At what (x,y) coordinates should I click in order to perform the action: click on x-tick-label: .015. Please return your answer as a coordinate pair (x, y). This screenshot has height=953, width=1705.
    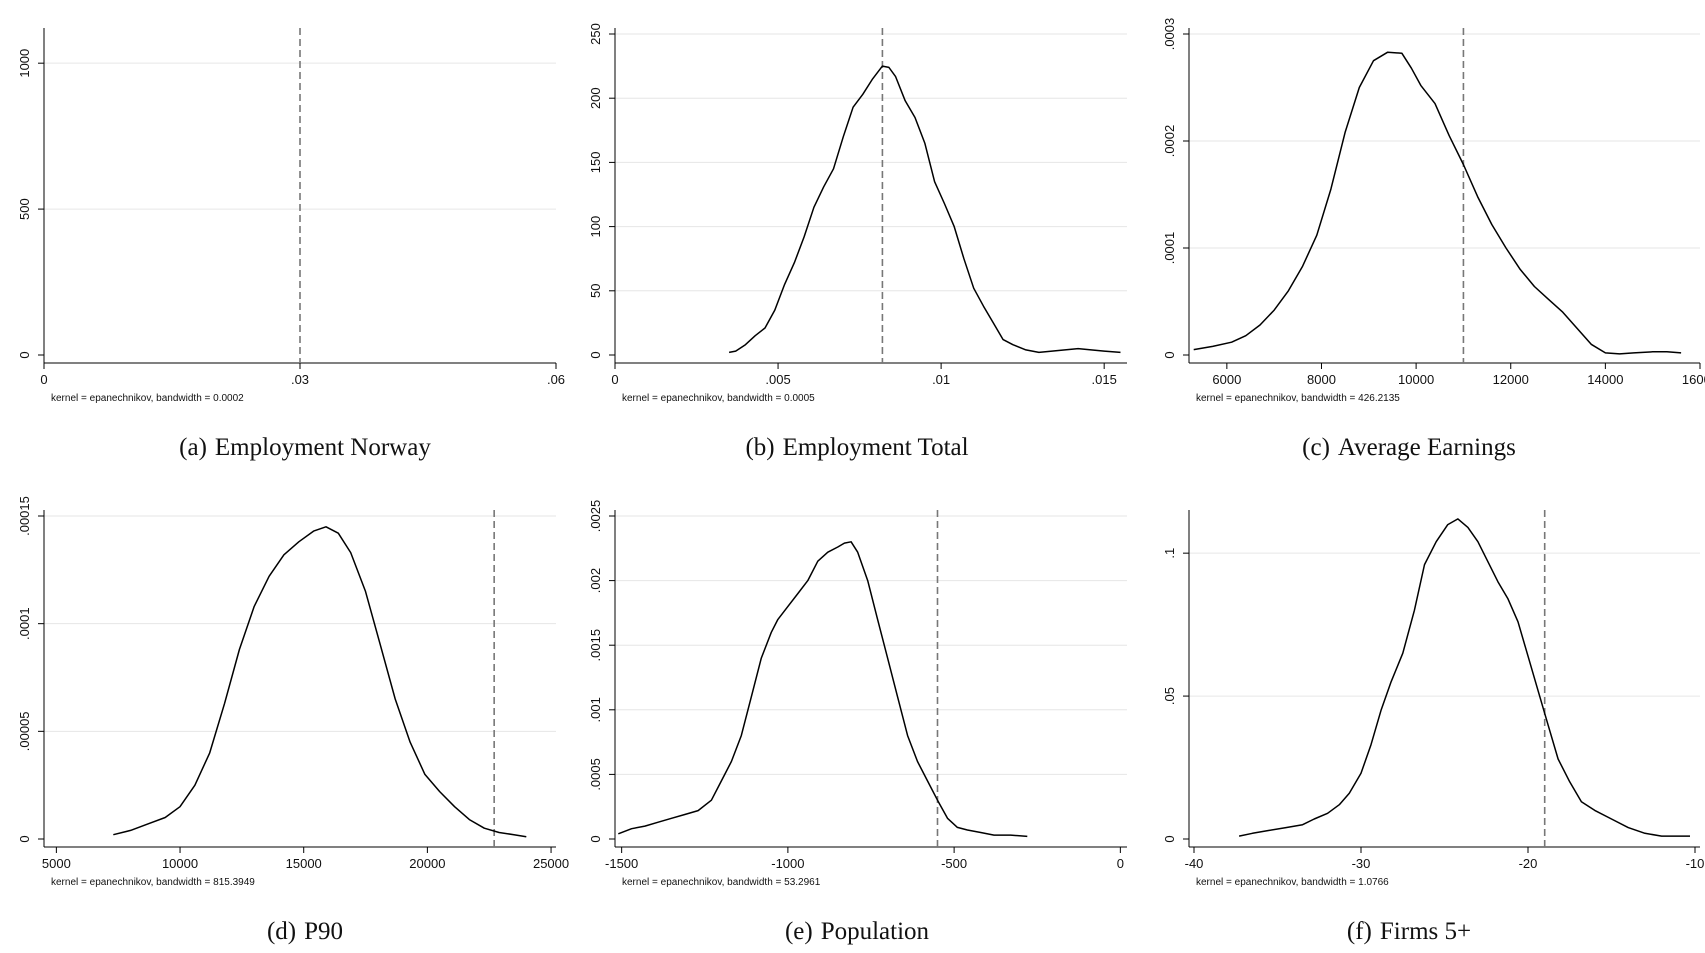
    Looking at the image, I should click on (1104, 379).